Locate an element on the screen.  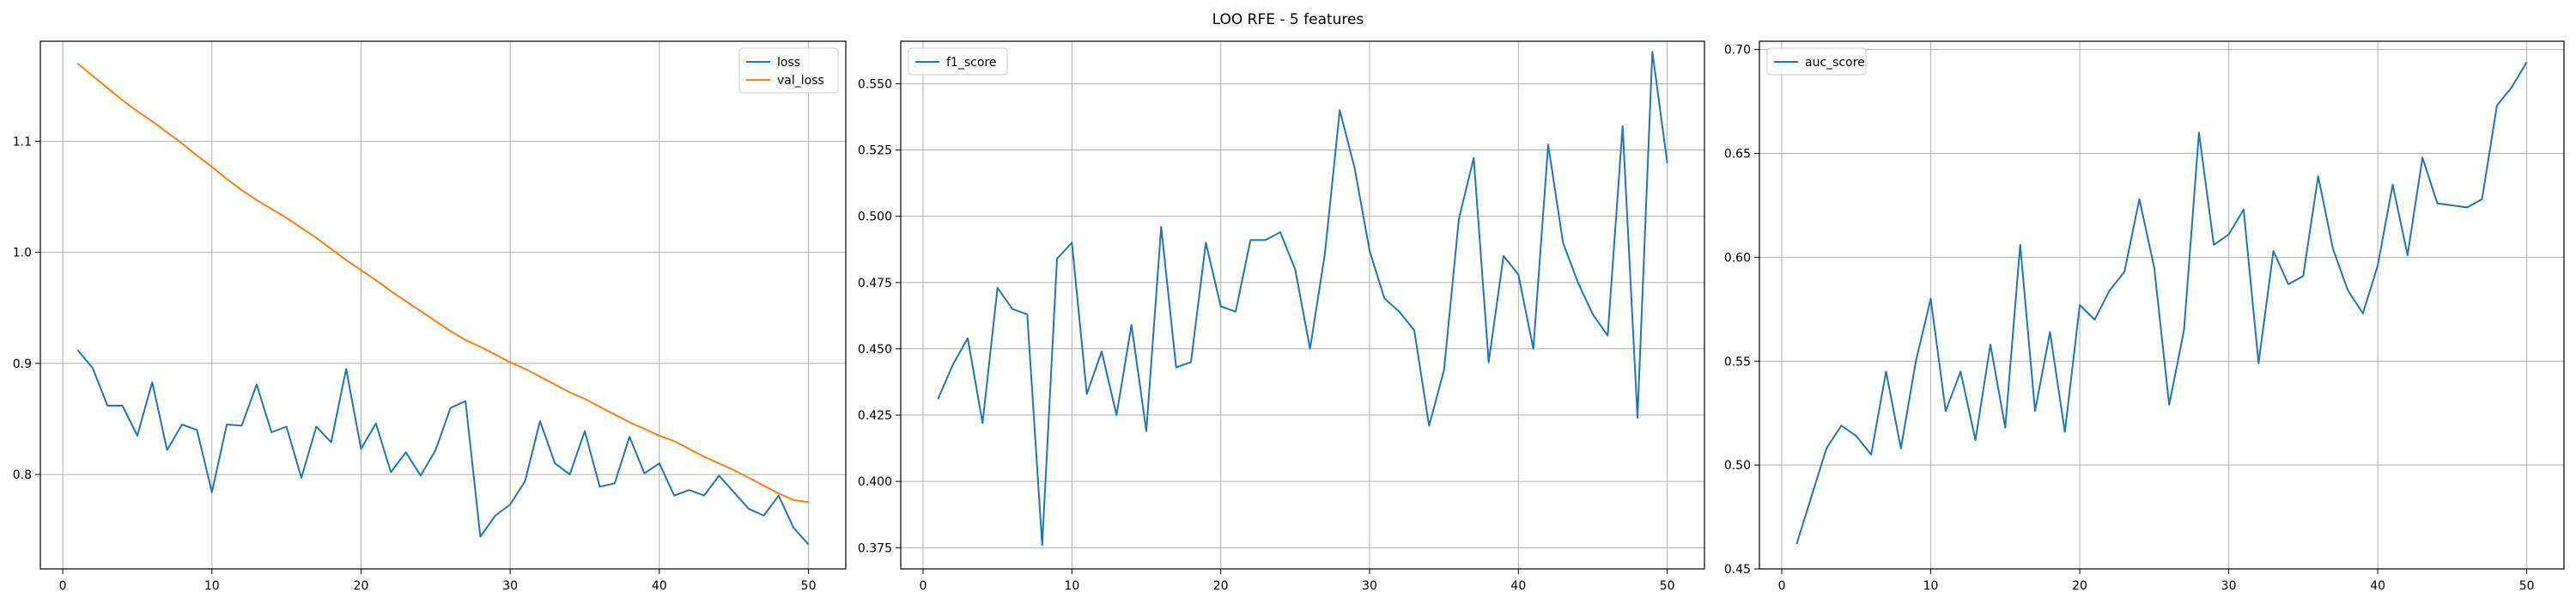
y-tick-label: 0.425 is located at coordinates (875, 416).